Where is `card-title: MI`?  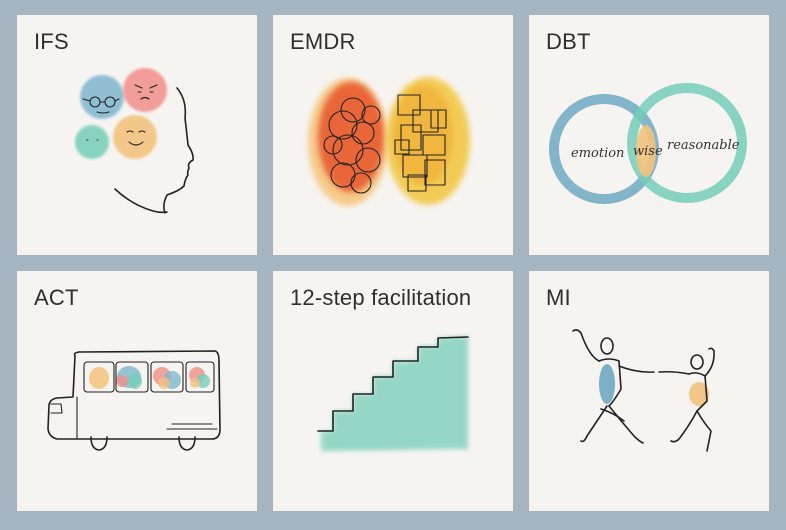
card-title: MI is located at coordinates (558, 297).